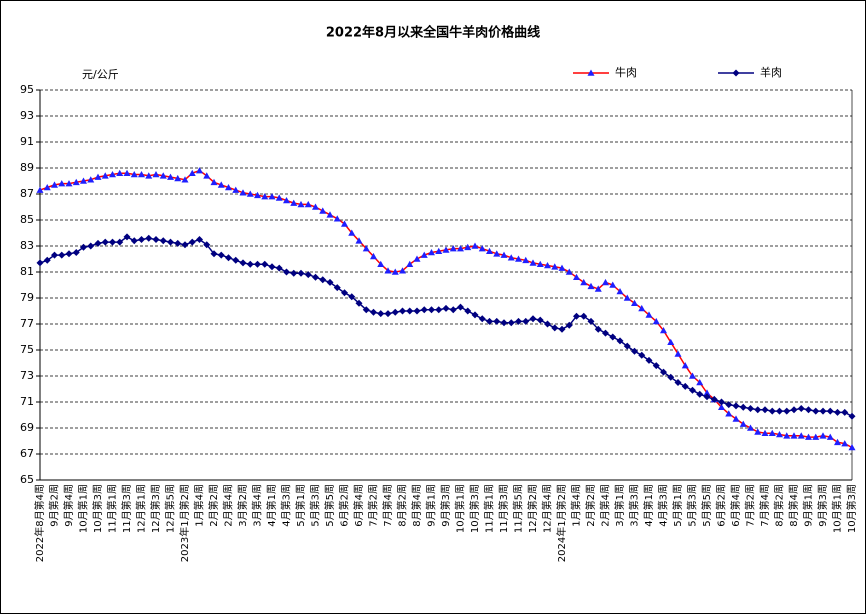  I want to click on x-tick-label: 9月第1周, so click(431, 505).